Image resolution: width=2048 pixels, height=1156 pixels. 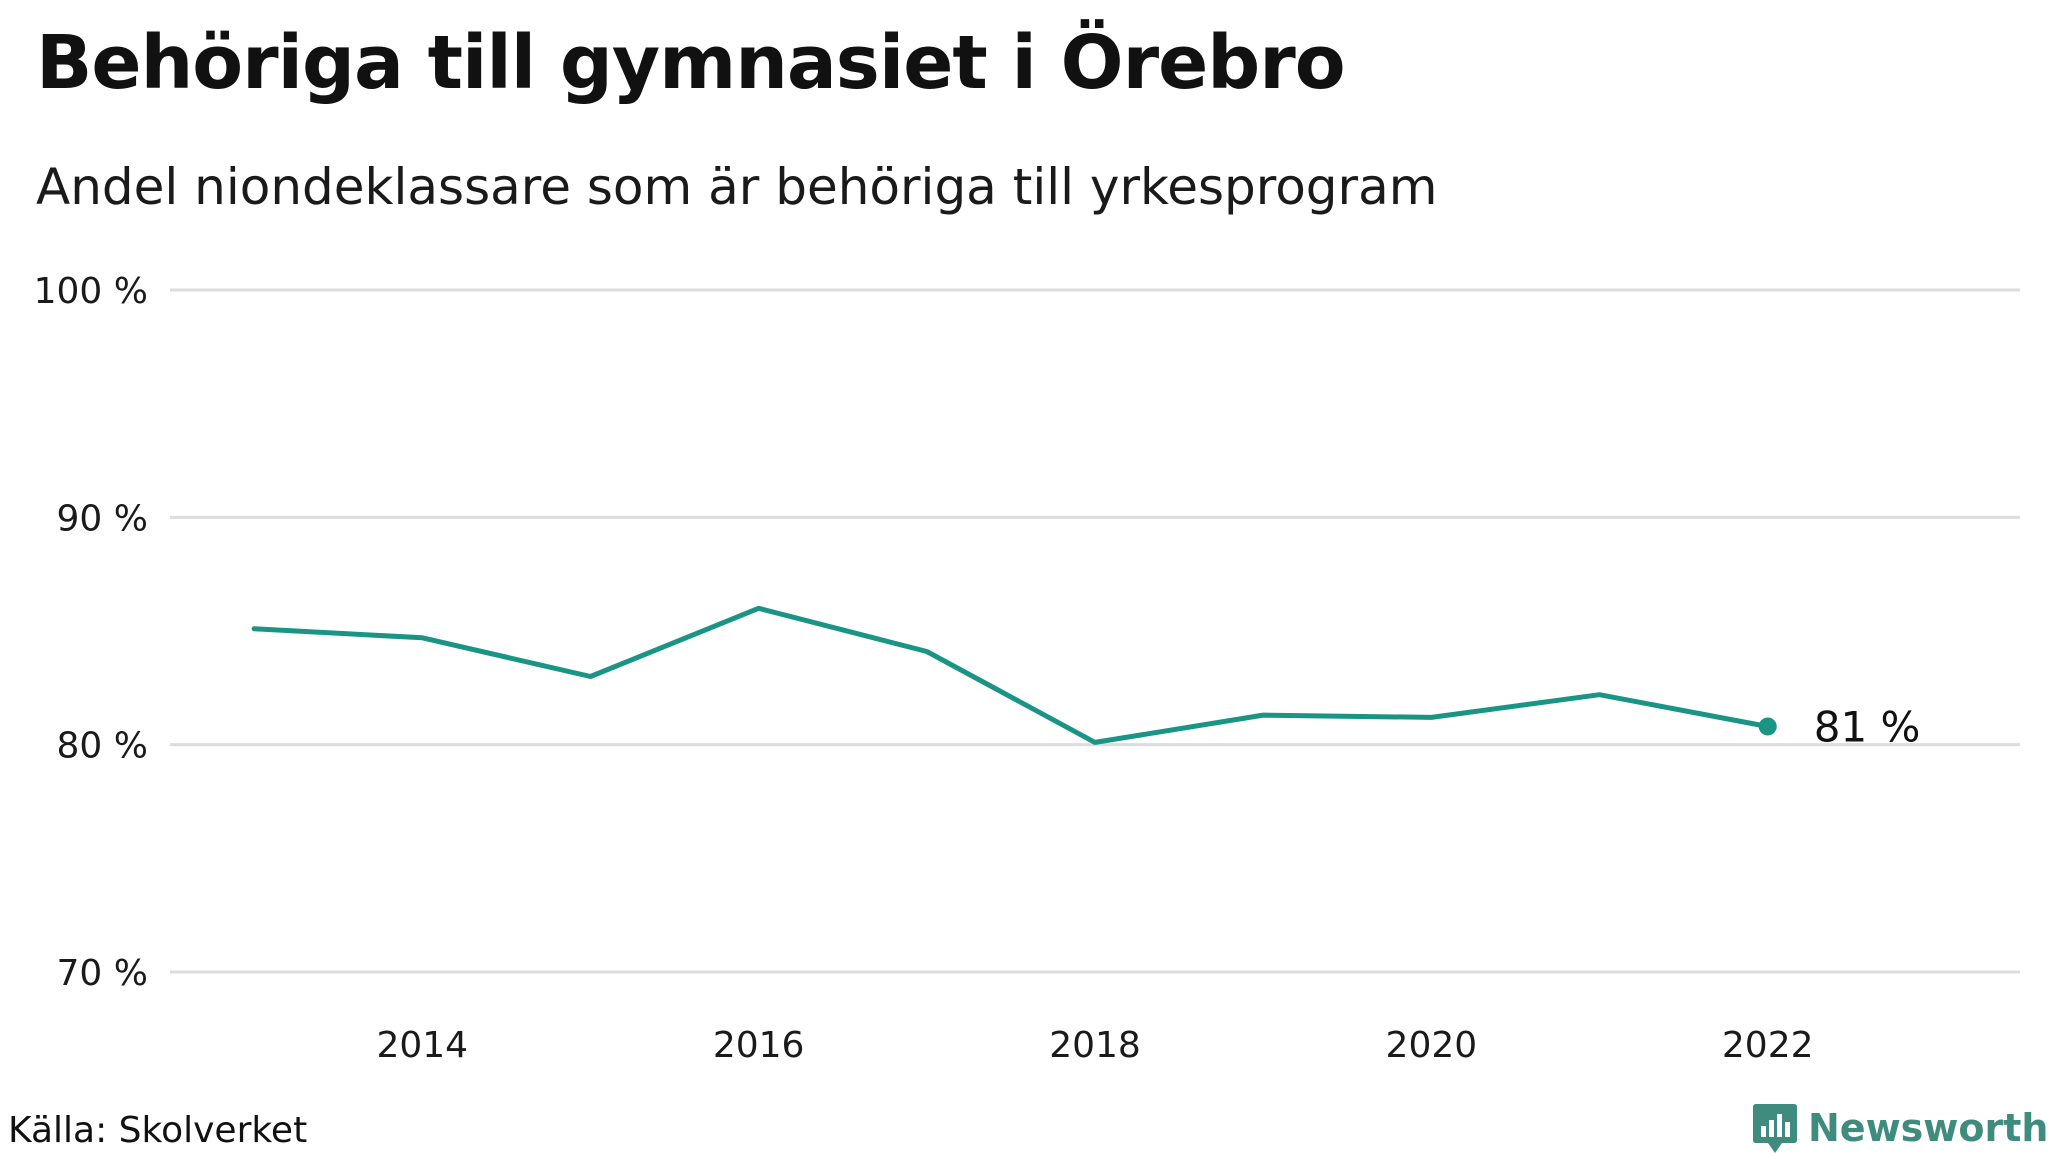 I want to click on source-note: Källa: Skolverket, so click(x=158, y=1130).